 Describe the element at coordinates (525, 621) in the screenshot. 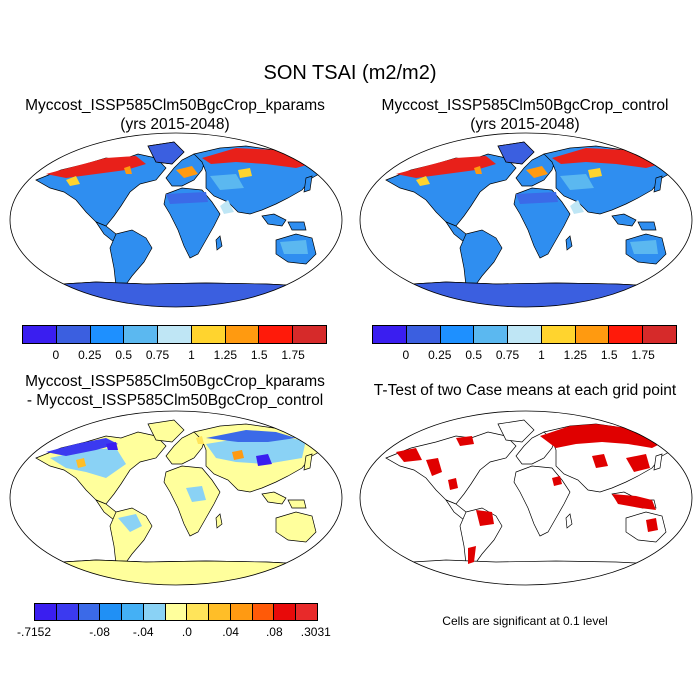

I see `significance-note: Cells are significant at 0.1 level` at that location.